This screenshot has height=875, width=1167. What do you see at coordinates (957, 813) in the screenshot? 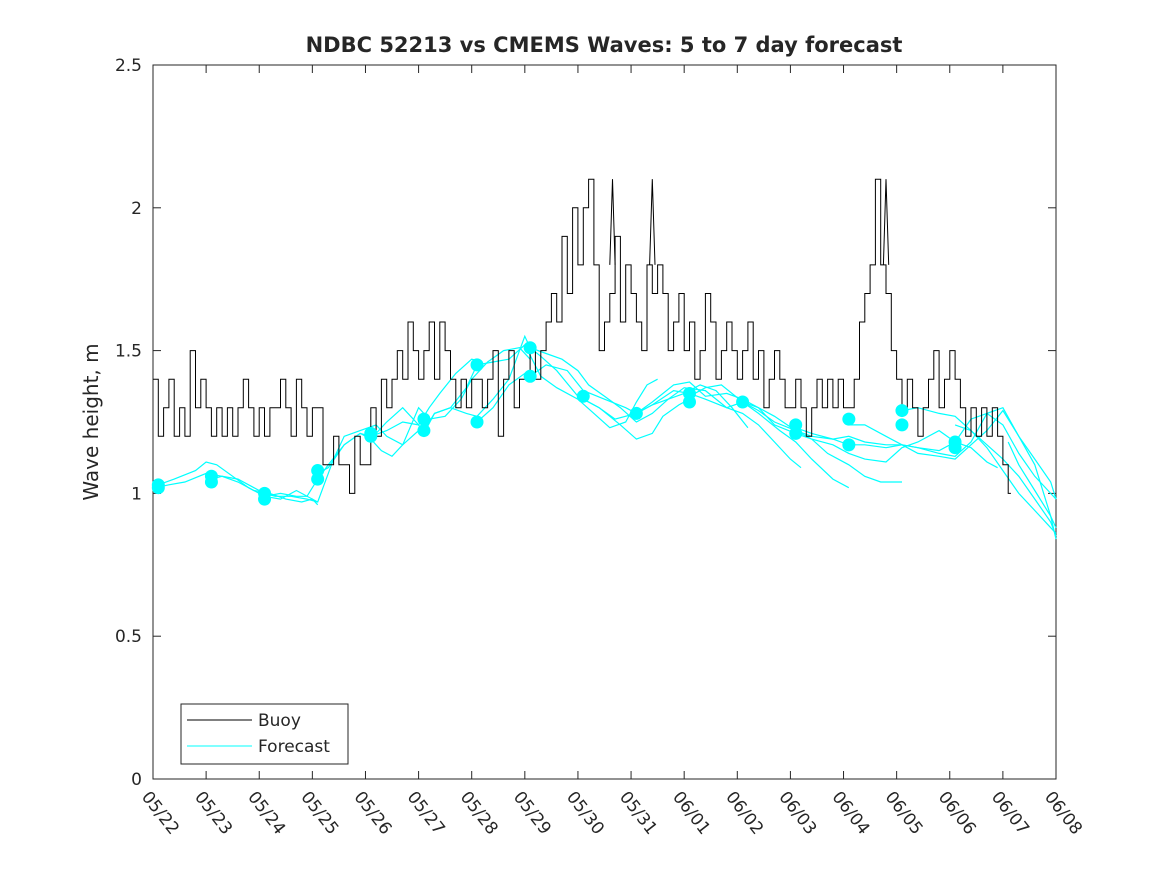
I see `x-tick-label: 06/06` at bounding box center [957, 813].